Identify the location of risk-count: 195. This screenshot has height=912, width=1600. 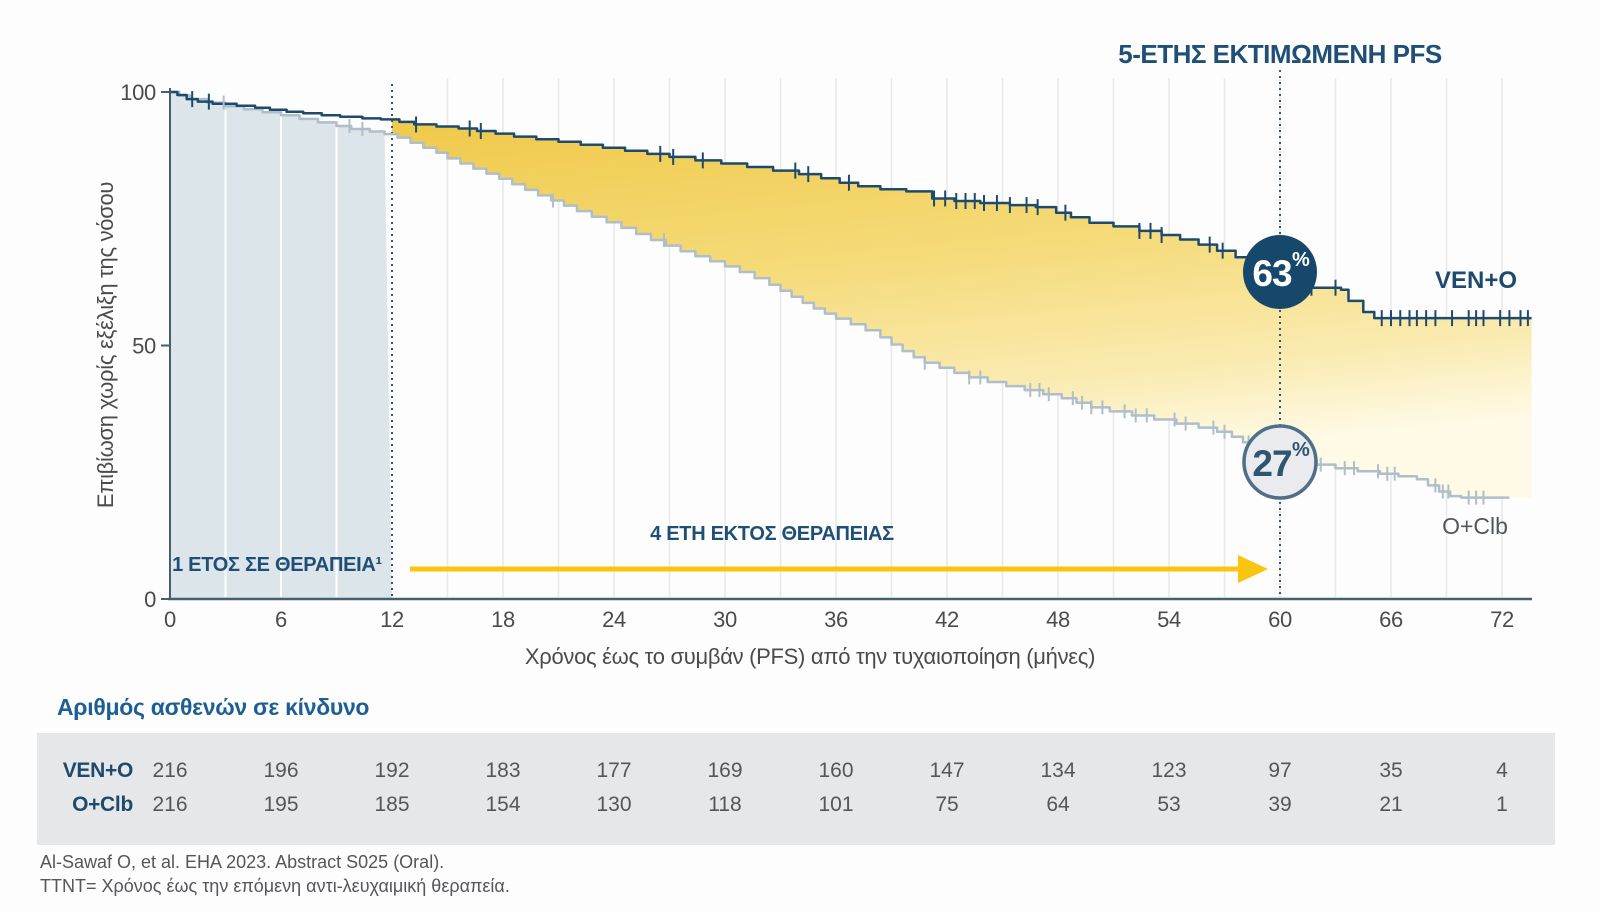
(281, 804).